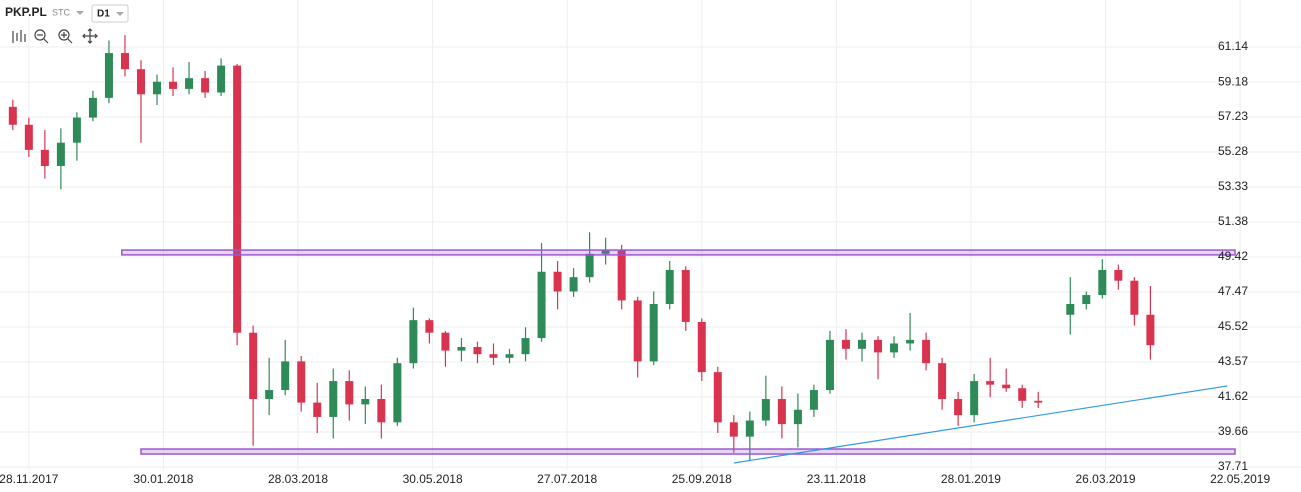 The width and height of the screenshot is (1301, 492). Describe the element at coordinates (103, 14) in the screenshot. I see `interval: D1` at that location.